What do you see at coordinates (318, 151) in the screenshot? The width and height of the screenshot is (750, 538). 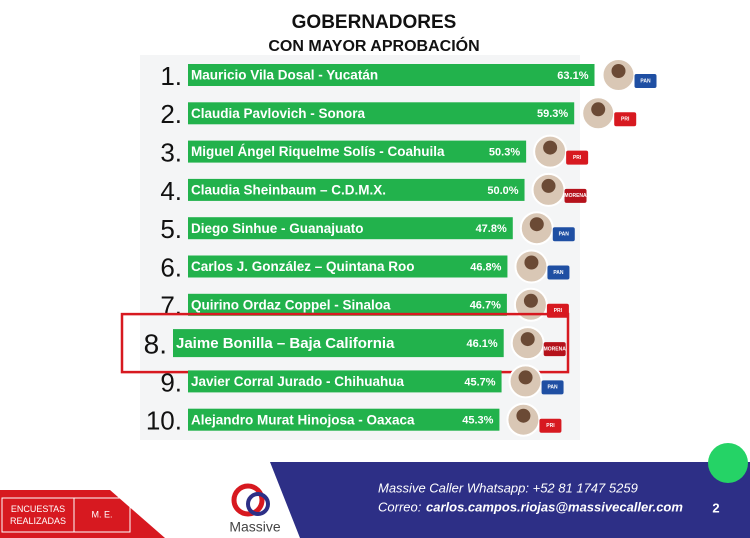 I see `category-label: Miguel Ángel Riquelme Solís - Coahuila` at bounding box center [318, 151].